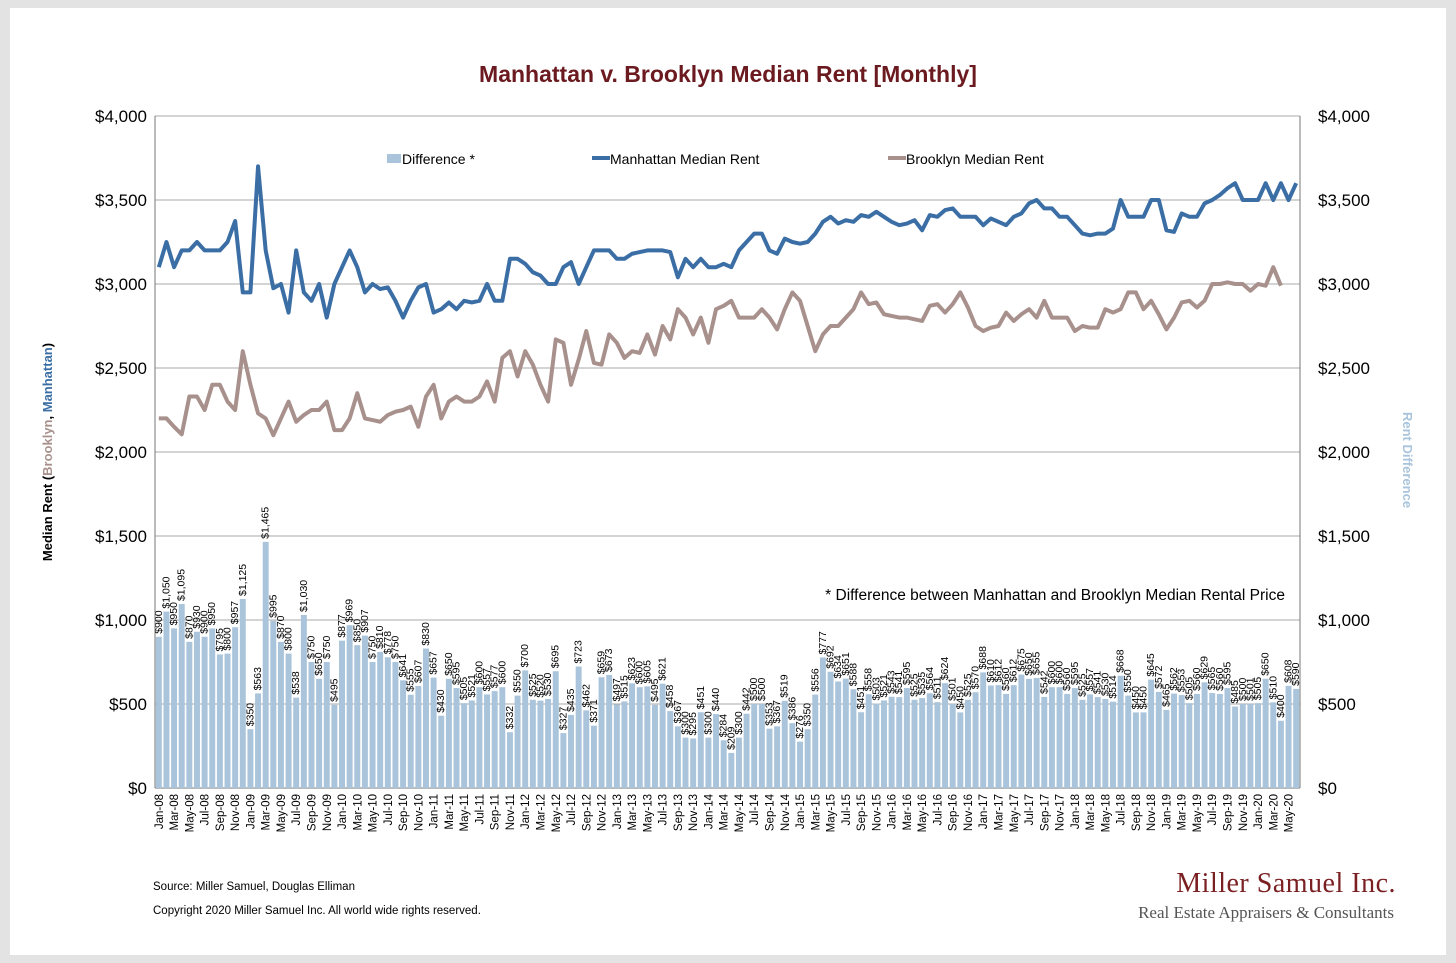 The image size is (1456, 963). I want to click on difference-data-label: $870, so click(189, 627).